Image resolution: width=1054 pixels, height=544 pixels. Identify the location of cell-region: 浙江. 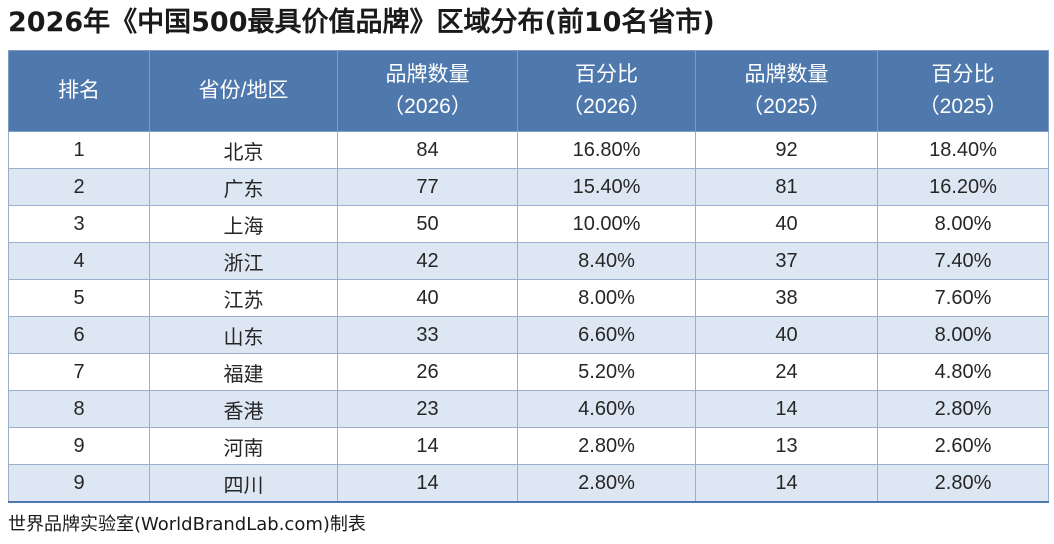
(243, 261).